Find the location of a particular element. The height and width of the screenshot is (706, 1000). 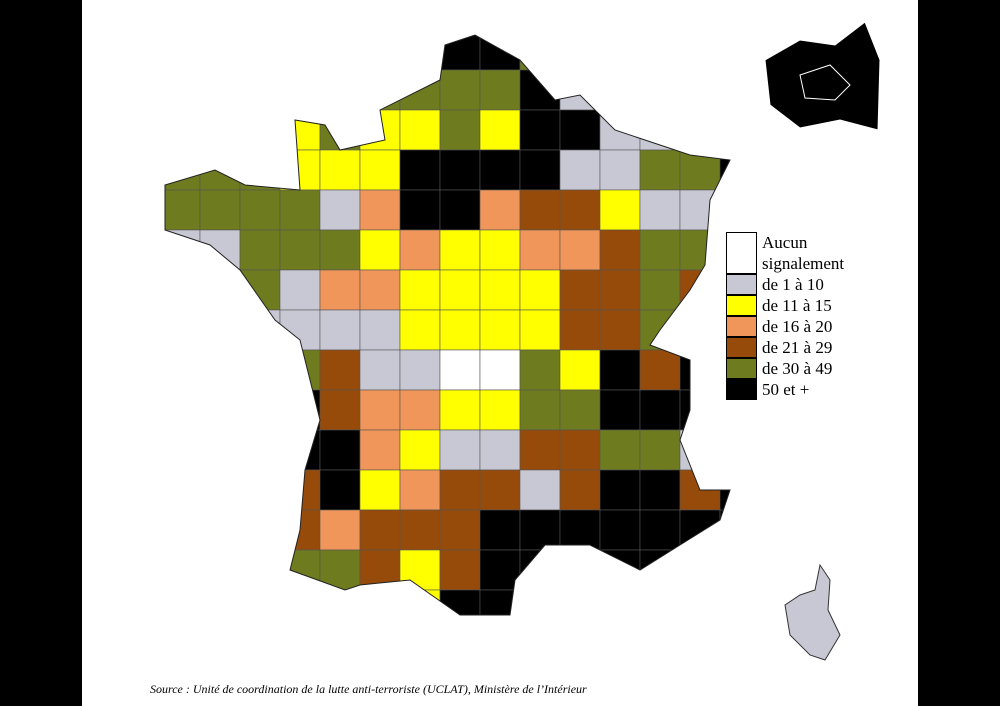

paris-inset is located at coordinates (822, 76).